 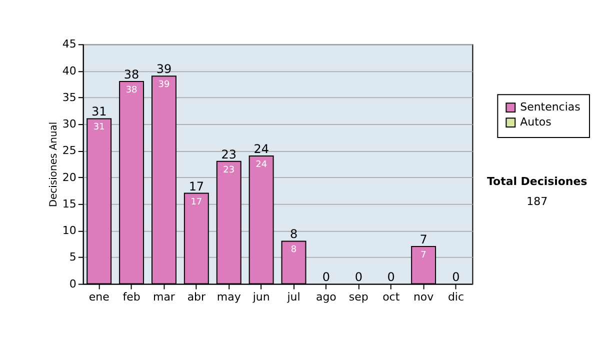 What do you see at coordinates (196, 186) in the screenshot?
I see `total-label: 17` at bounding box center [196, 186].